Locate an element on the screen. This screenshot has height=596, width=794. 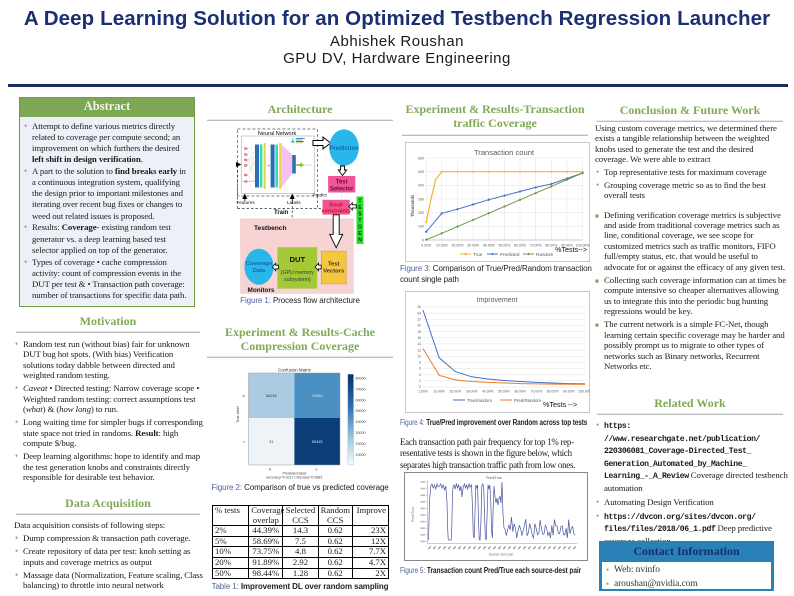
svg-text: 59415 is located at coordinates (317, 442).